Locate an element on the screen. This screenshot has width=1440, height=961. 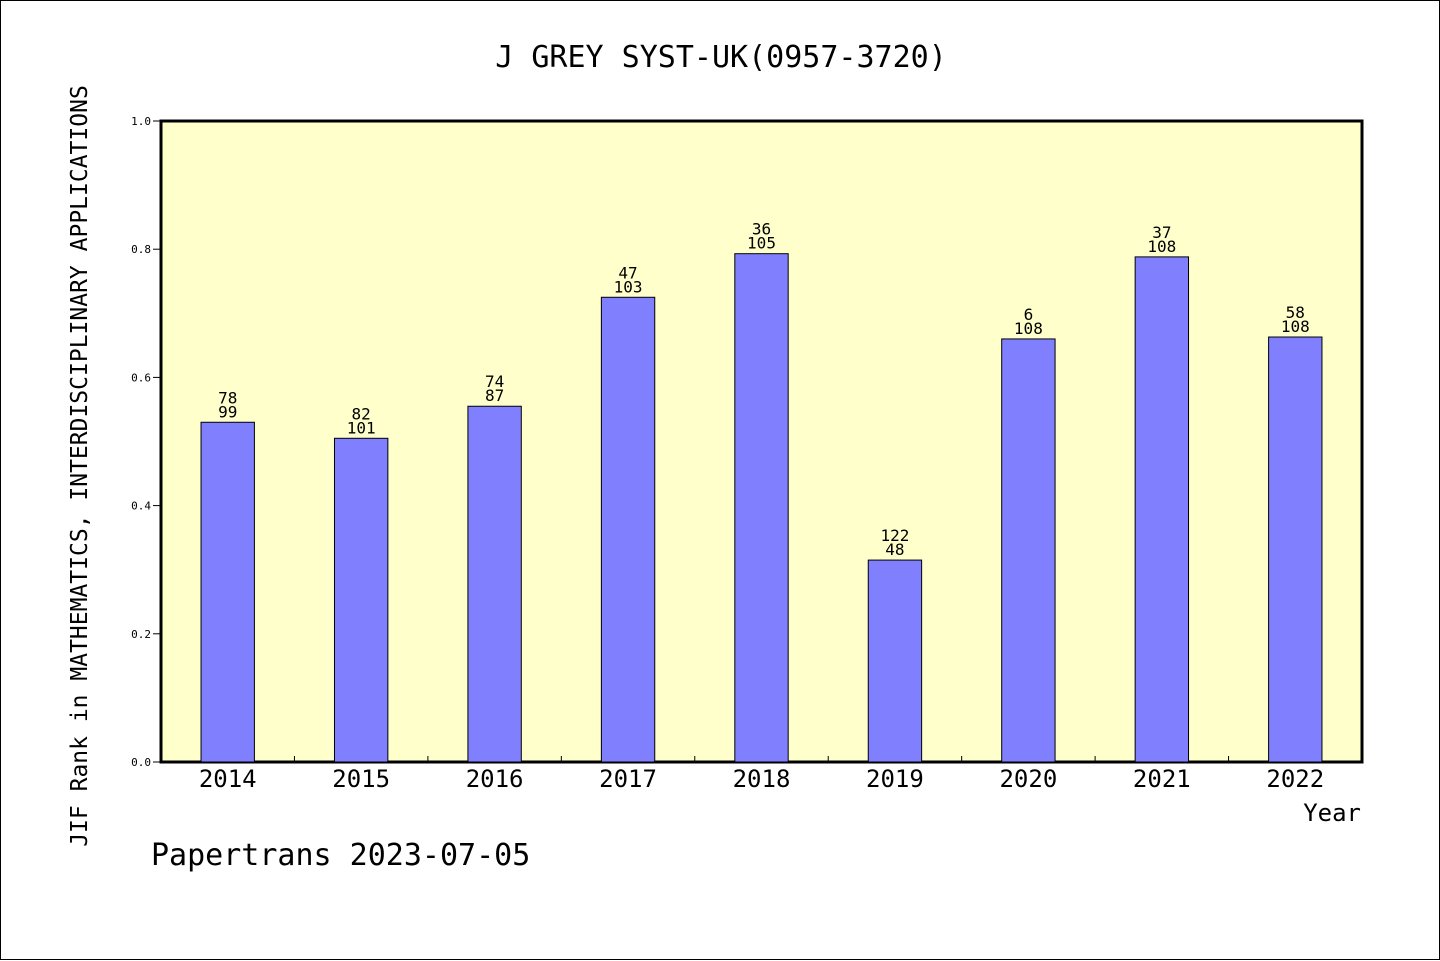
y-axis: 0.0 0.2 0.4 0.6 0.8 1.0 is located at coordinates (146, 442).